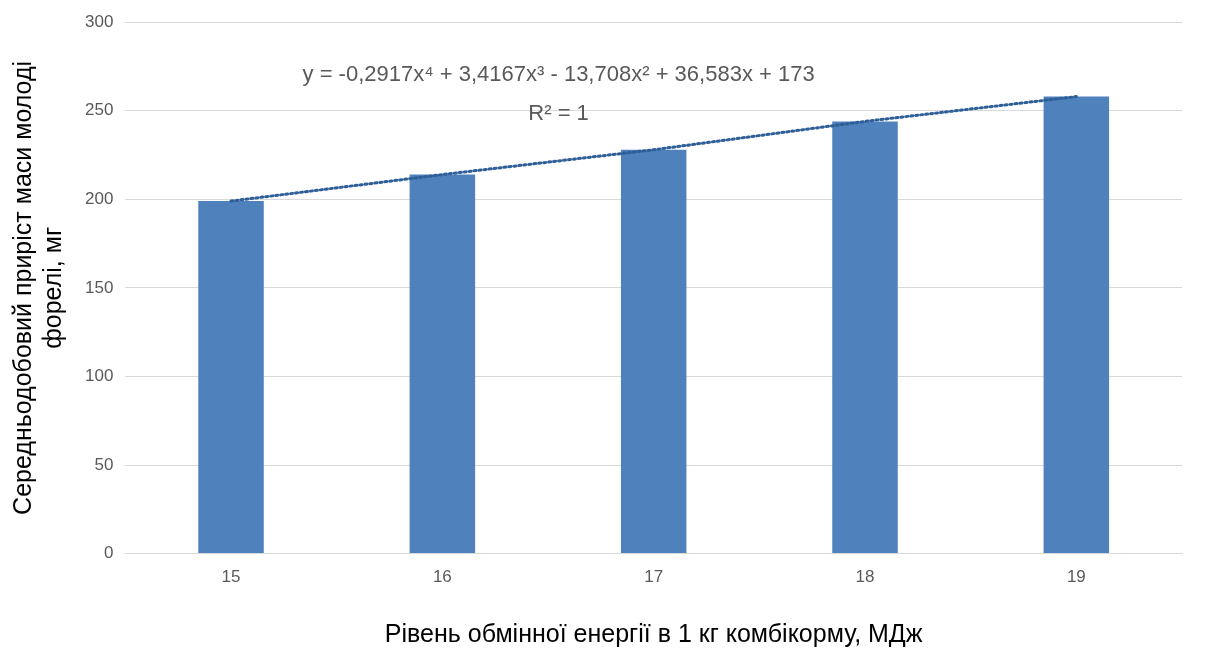 The image size is (1212, 659). I want to click on x-tick-label: 16, so click(442, 577).